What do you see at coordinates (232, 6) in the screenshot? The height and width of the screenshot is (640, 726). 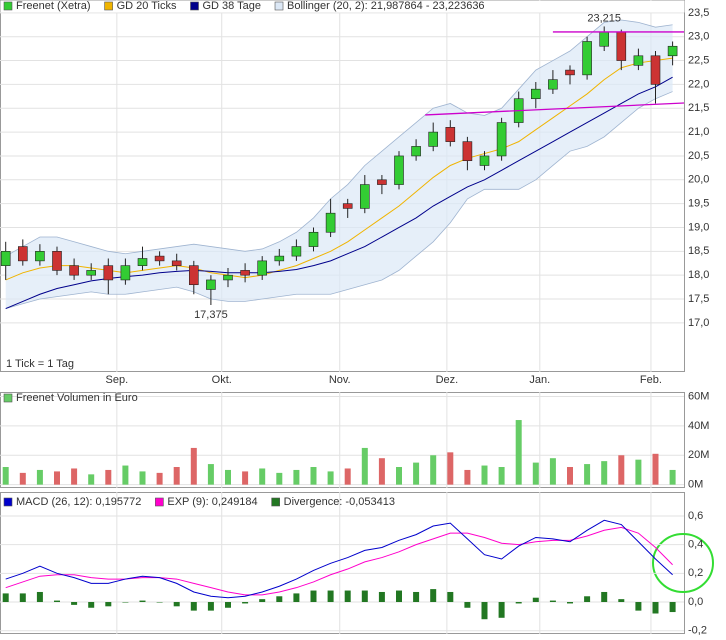 I see `legend-label: GD 38 Tage` at bounding box center [232, 6].